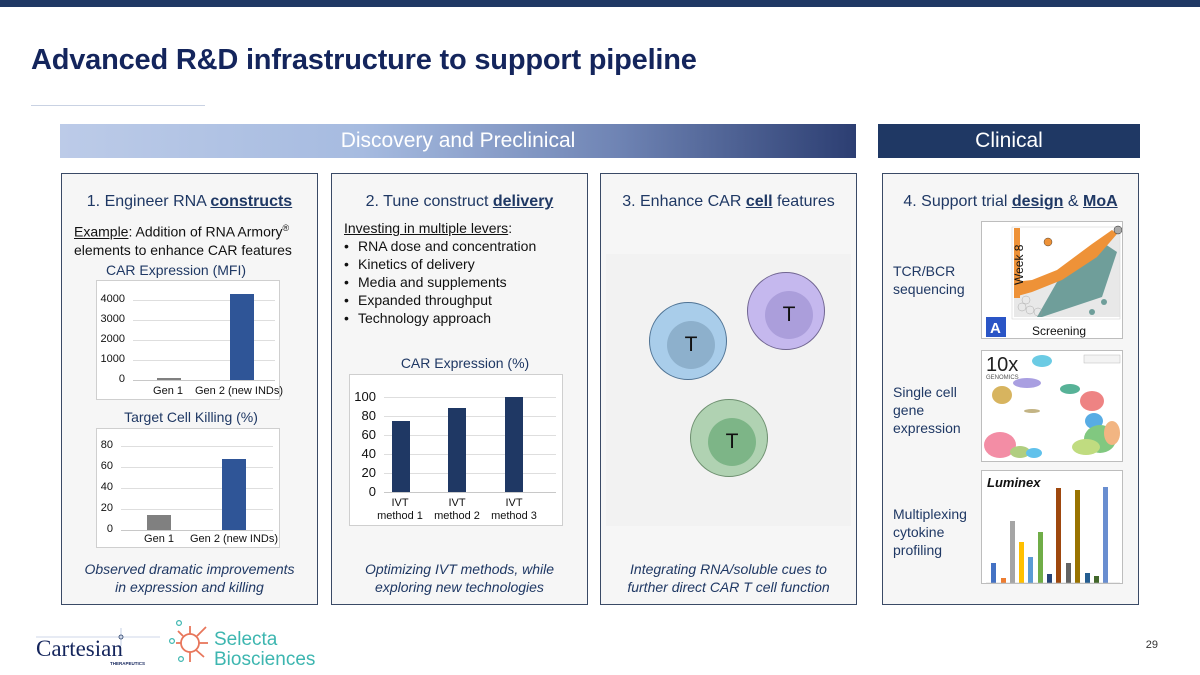  Describe the element at coordinates (79, 648) in the screenshot. I see `svg-text: Cartesian` at that location.